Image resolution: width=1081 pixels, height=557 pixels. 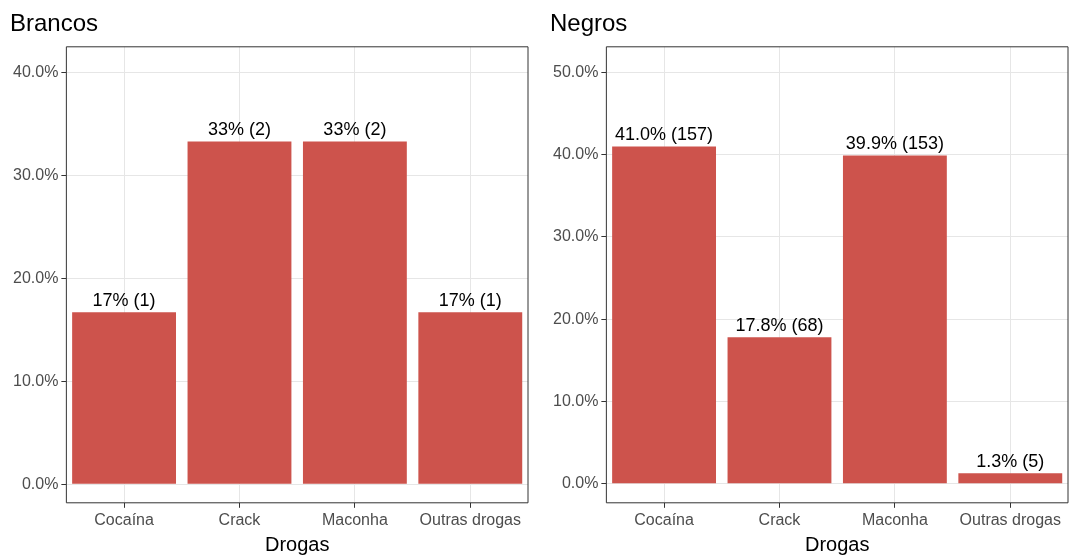 I want to click on data-label: 41.0% (157), so click(x=664, y=134).